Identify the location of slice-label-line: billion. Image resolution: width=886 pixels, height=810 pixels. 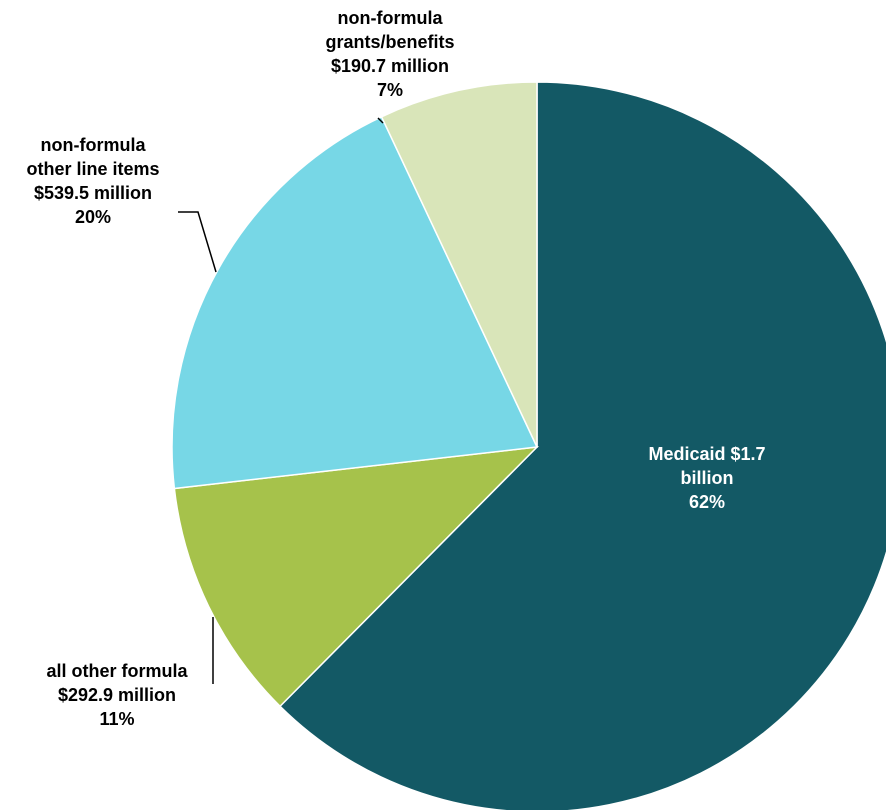
(707, 478).